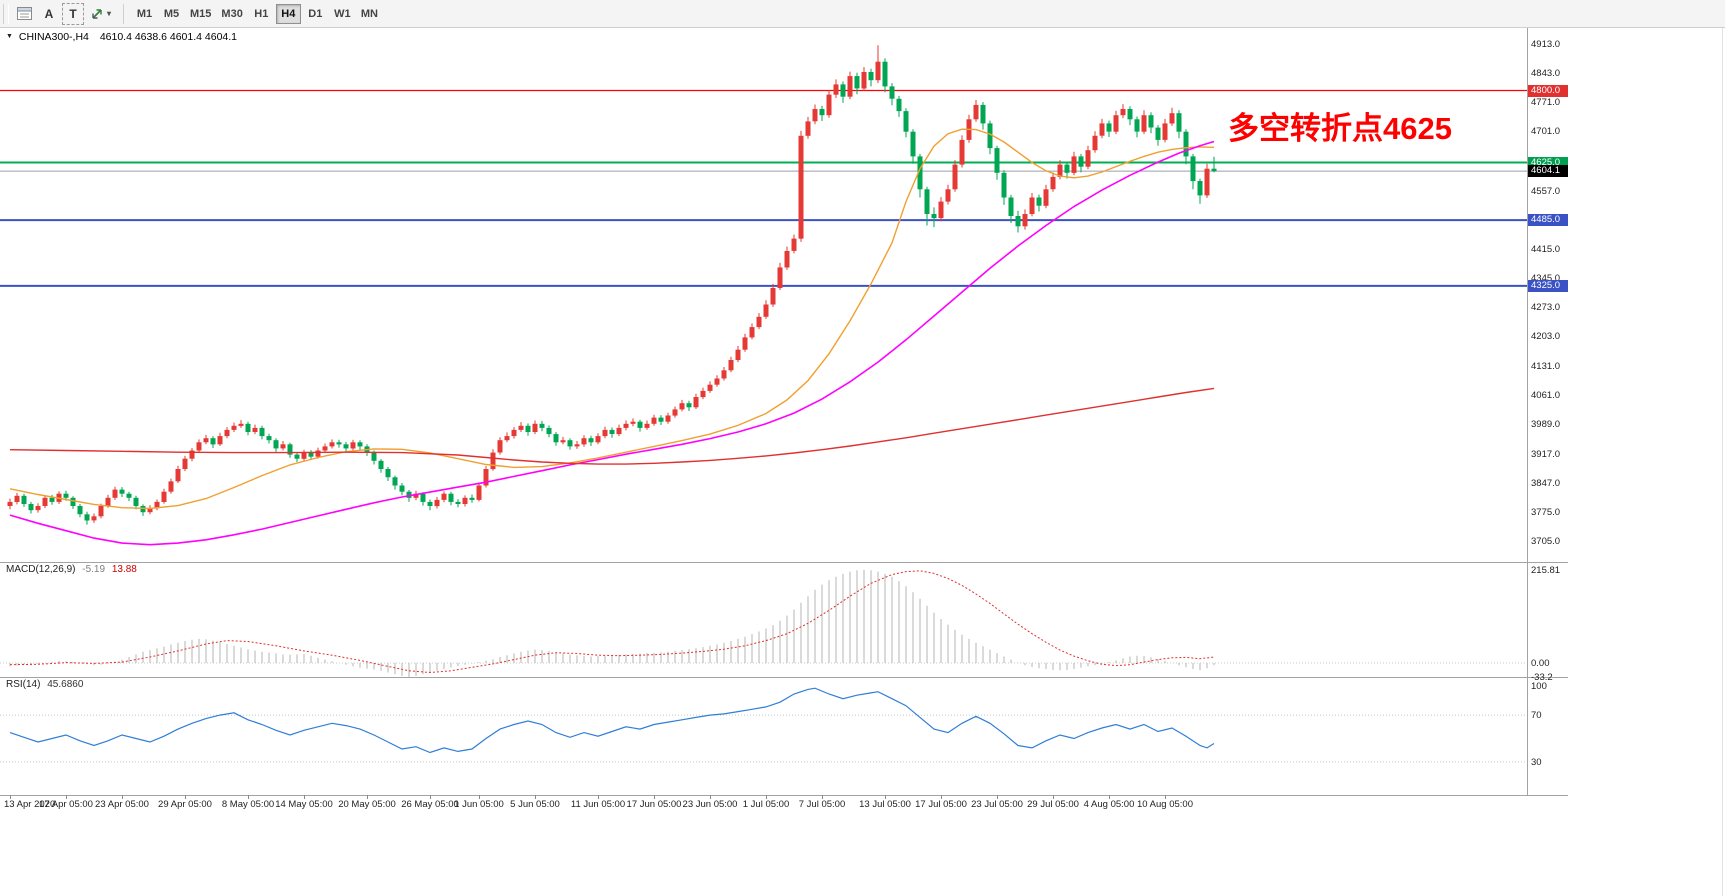 The height and width of the screenshot is (896, 1725). Describe the element at coordinates (1546, 570) in the screenshot. I see `macd-axis-tick: 215.81` at that location.